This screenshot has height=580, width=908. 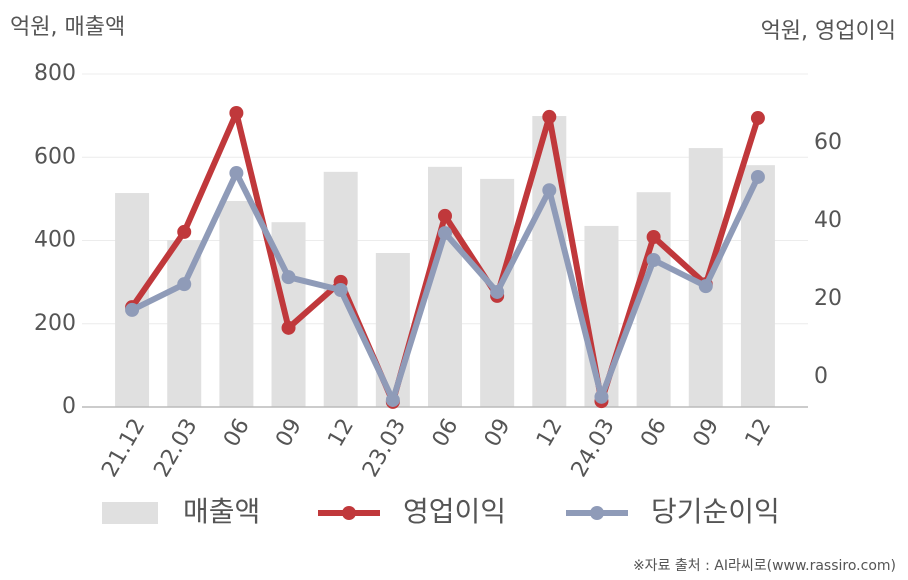 What do you see at coordinates (764, 566) in the screenshot?
I see `source: ※자료 출처 : AI라씨로(www.rassiro.com)` at bounding box center [764, 566].